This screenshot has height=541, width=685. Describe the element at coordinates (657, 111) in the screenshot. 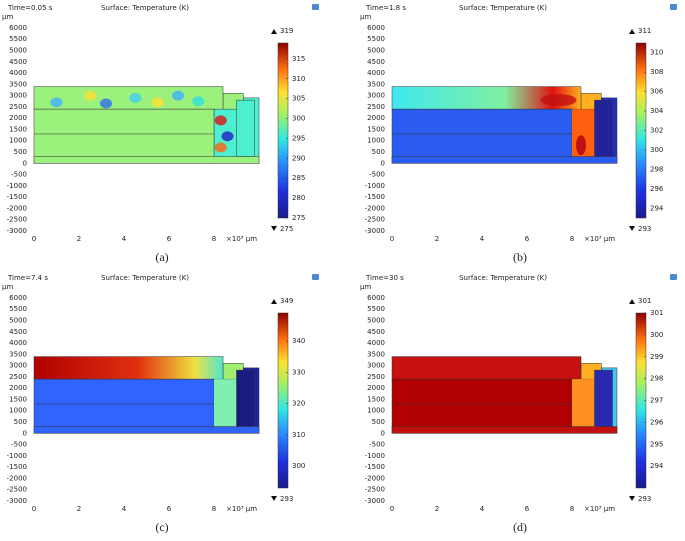

I see `colorbar-tick-label: 304` at that location.